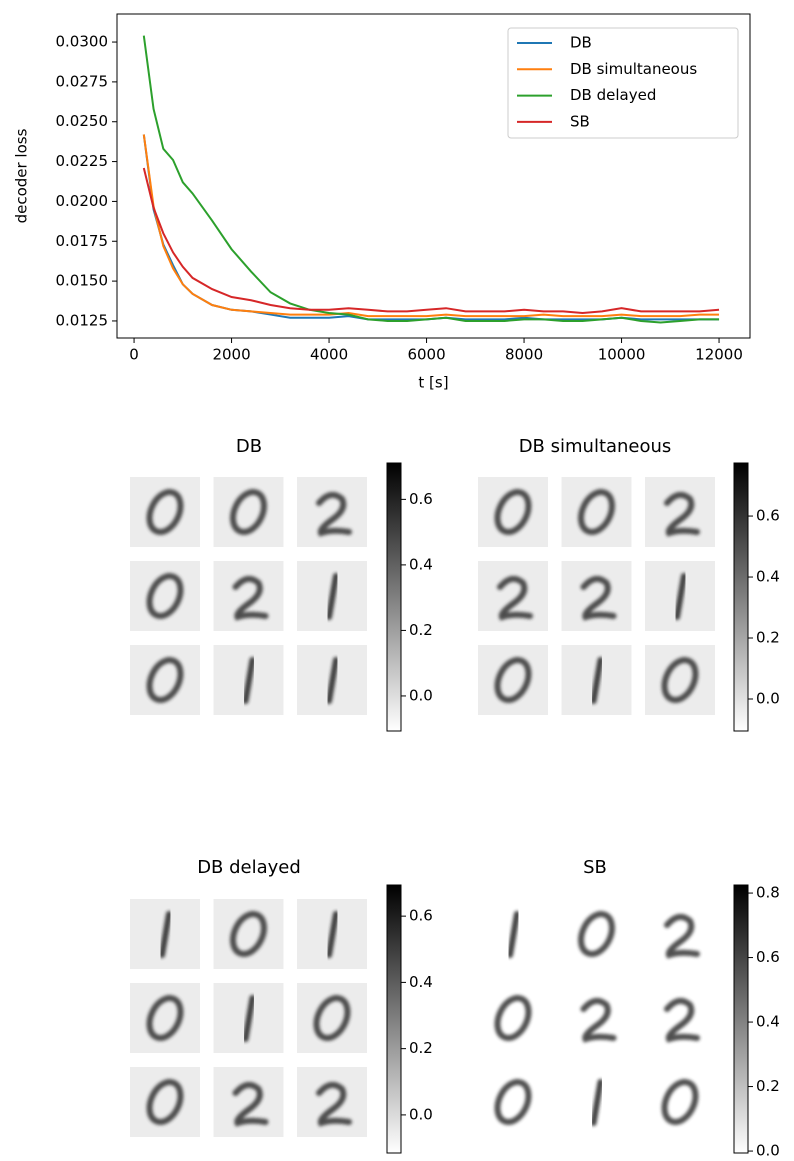  What do you see at coordinates (82, 241) in the screenshot?
I see `y-tick-label: 0.0175` at bounding box center [82, 241].